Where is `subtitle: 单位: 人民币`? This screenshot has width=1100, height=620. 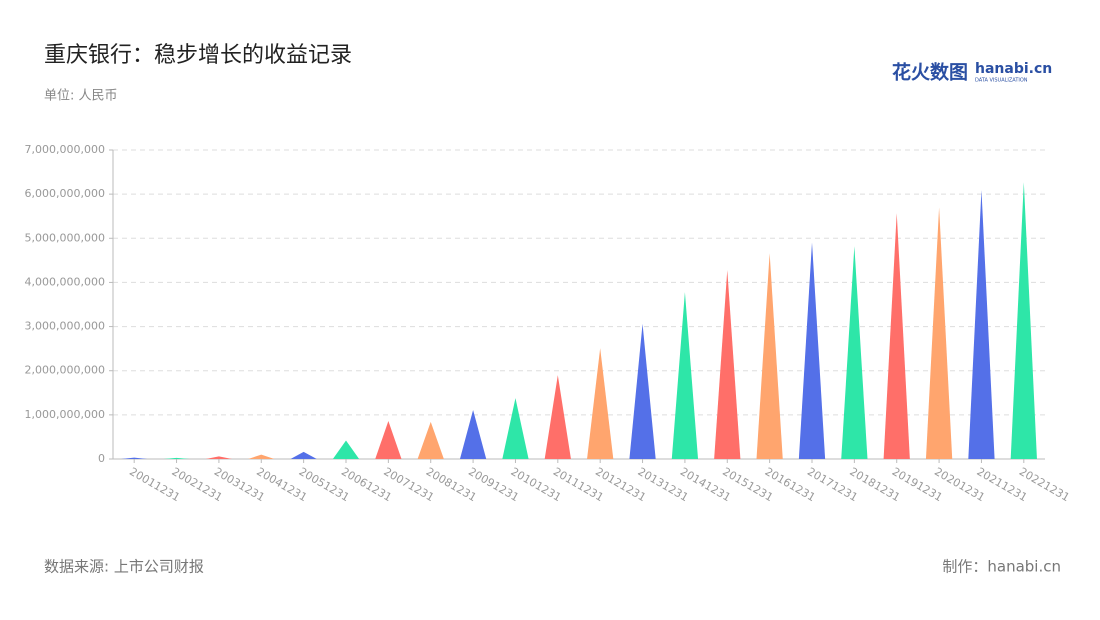
subtitle: 单位: 人民币 is located at coordinates (81, 96).